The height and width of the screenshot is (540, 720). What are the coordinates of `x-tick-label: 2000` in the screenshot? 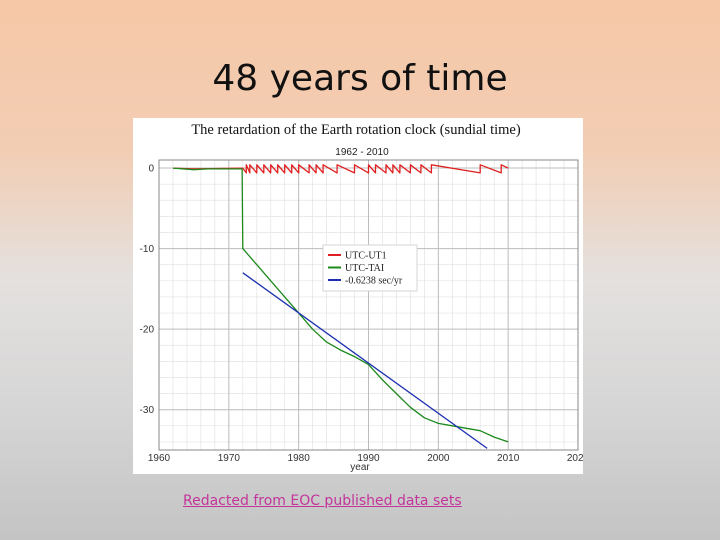 It's located at (438, 458).